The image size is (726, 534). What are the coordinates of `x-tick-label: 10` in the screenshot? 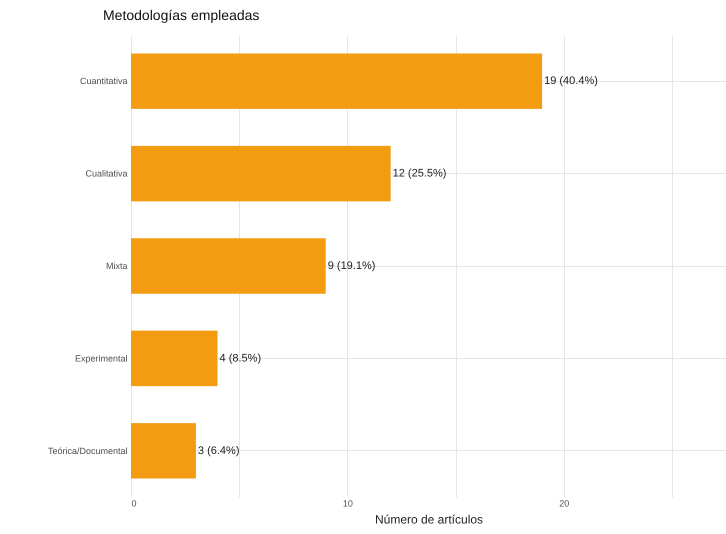 It's located at (347, 503).